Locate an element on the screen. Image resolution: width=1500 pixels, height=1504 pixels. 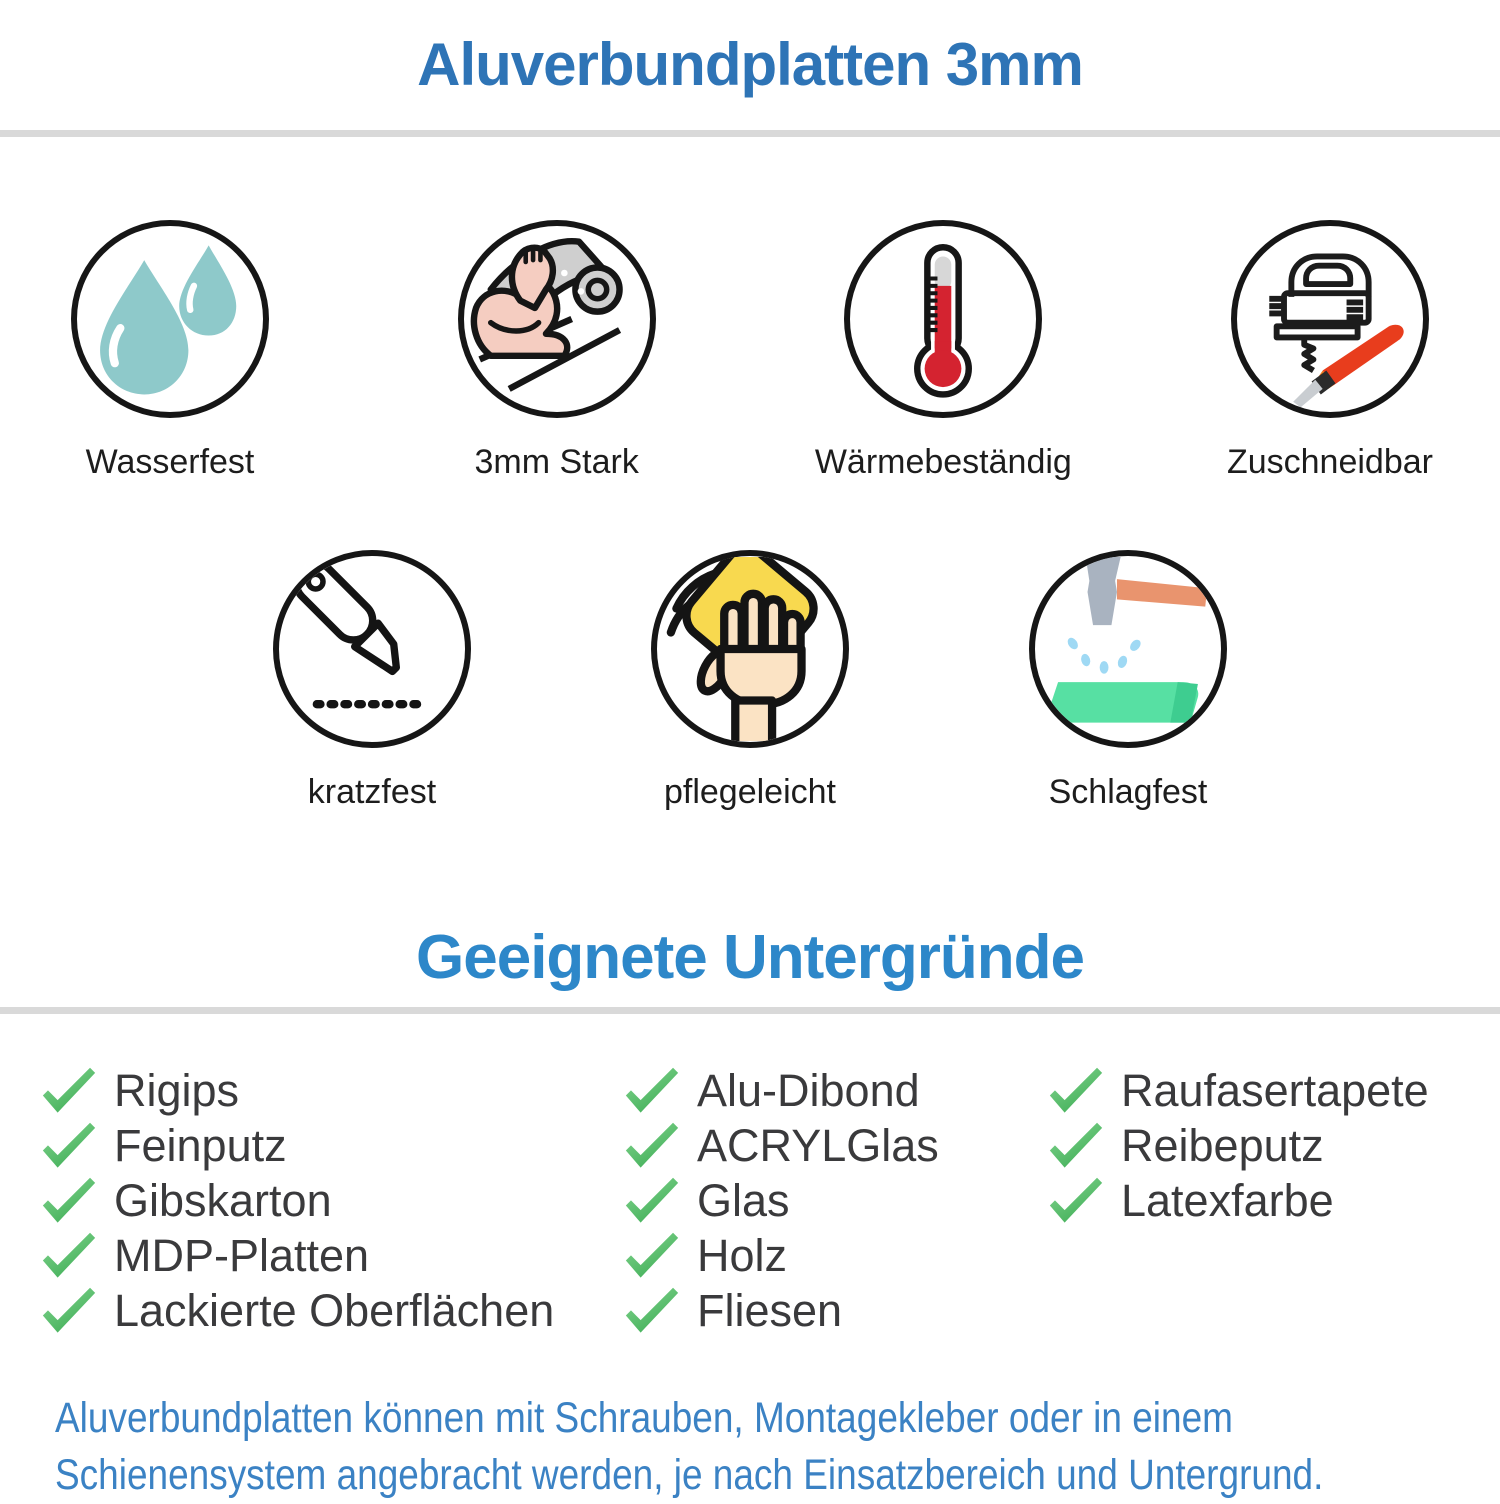
substrate-item: Gibskarton is located at coordinates (297, 1200).